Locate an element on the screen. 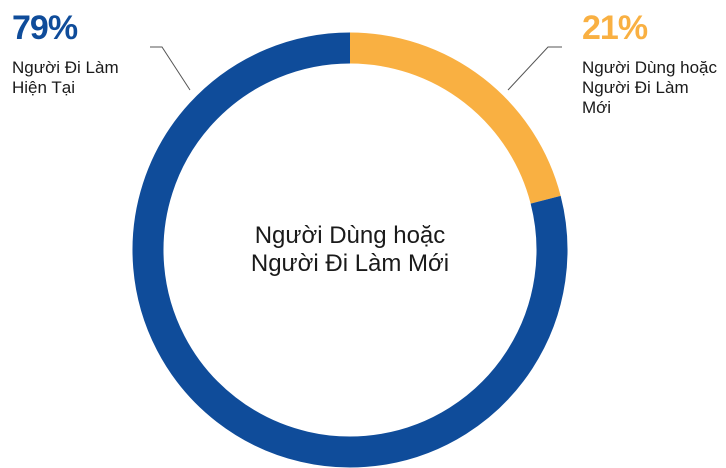 The height and width of the screenshot is (468, 726). value-label: 21% is located at coordinates (615, 28).